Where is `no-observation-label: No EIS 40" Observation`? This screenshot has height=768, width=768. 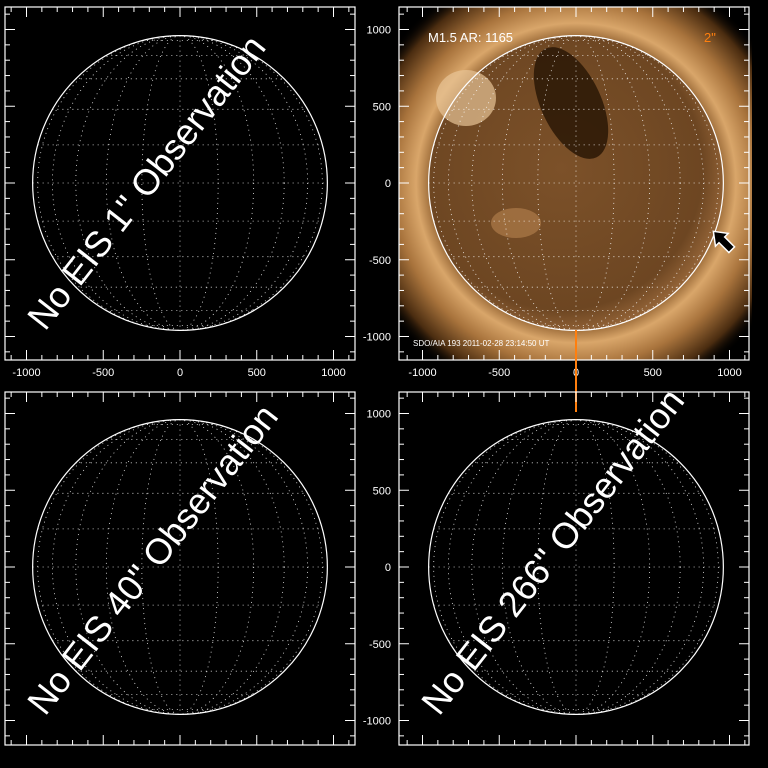
no-observation-label: No EIS 40" Observation is located at coordinates (152, 558).